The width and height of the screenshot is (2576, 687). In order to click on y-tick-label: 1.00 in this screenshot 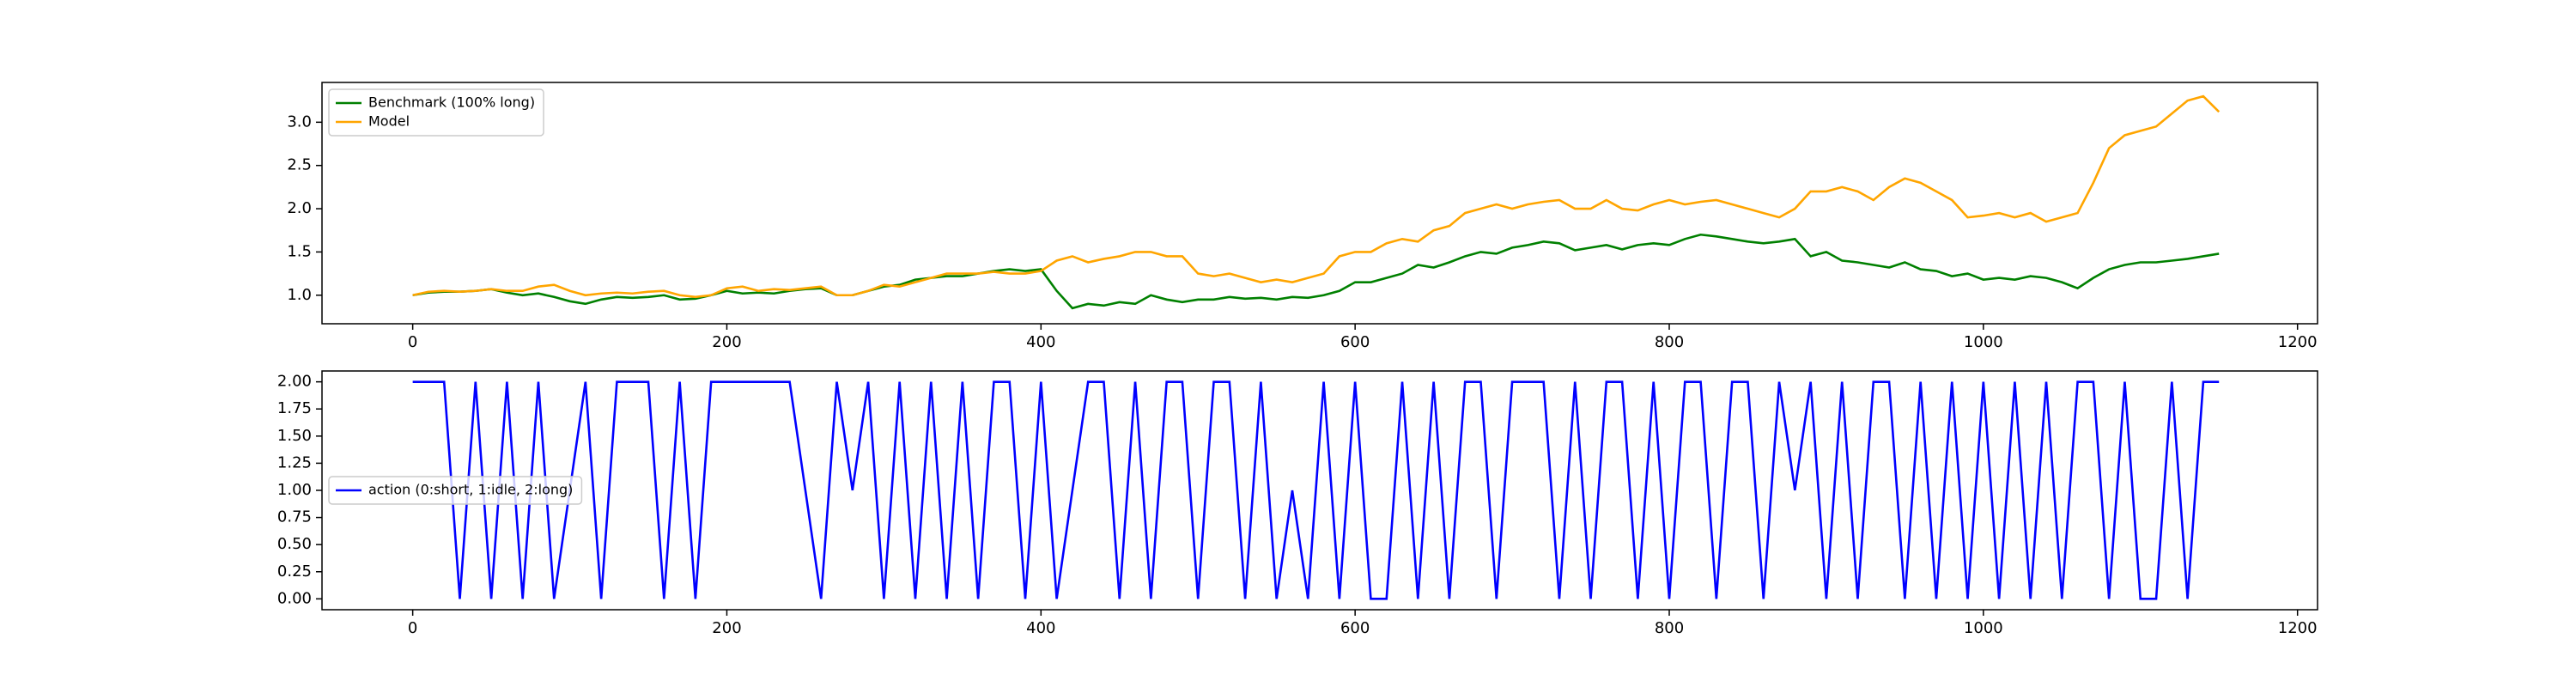, I will do `click(294, 490)`.